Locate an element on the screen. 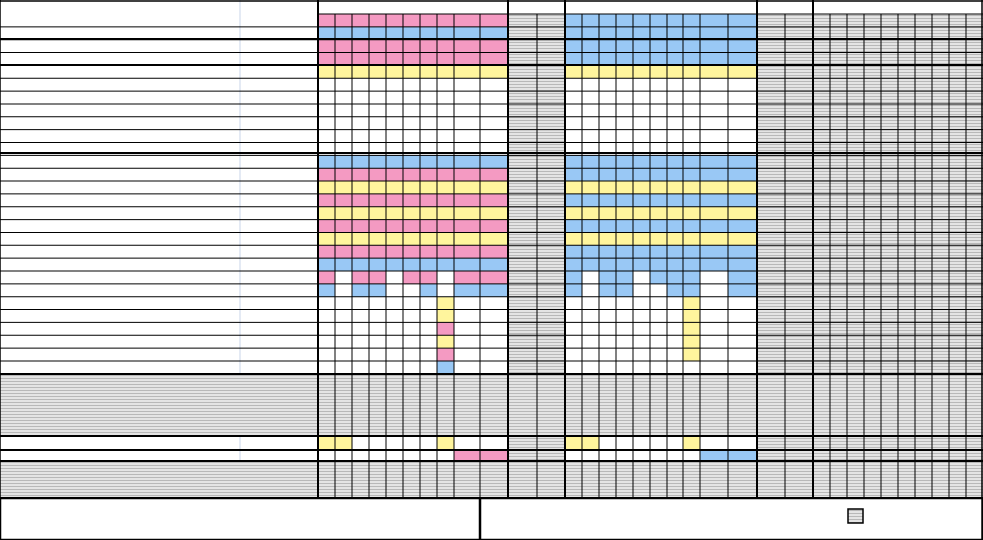 Image resolution: width=983 pixels, height=540 pixels. shaded is located at coordinates (491, 405).